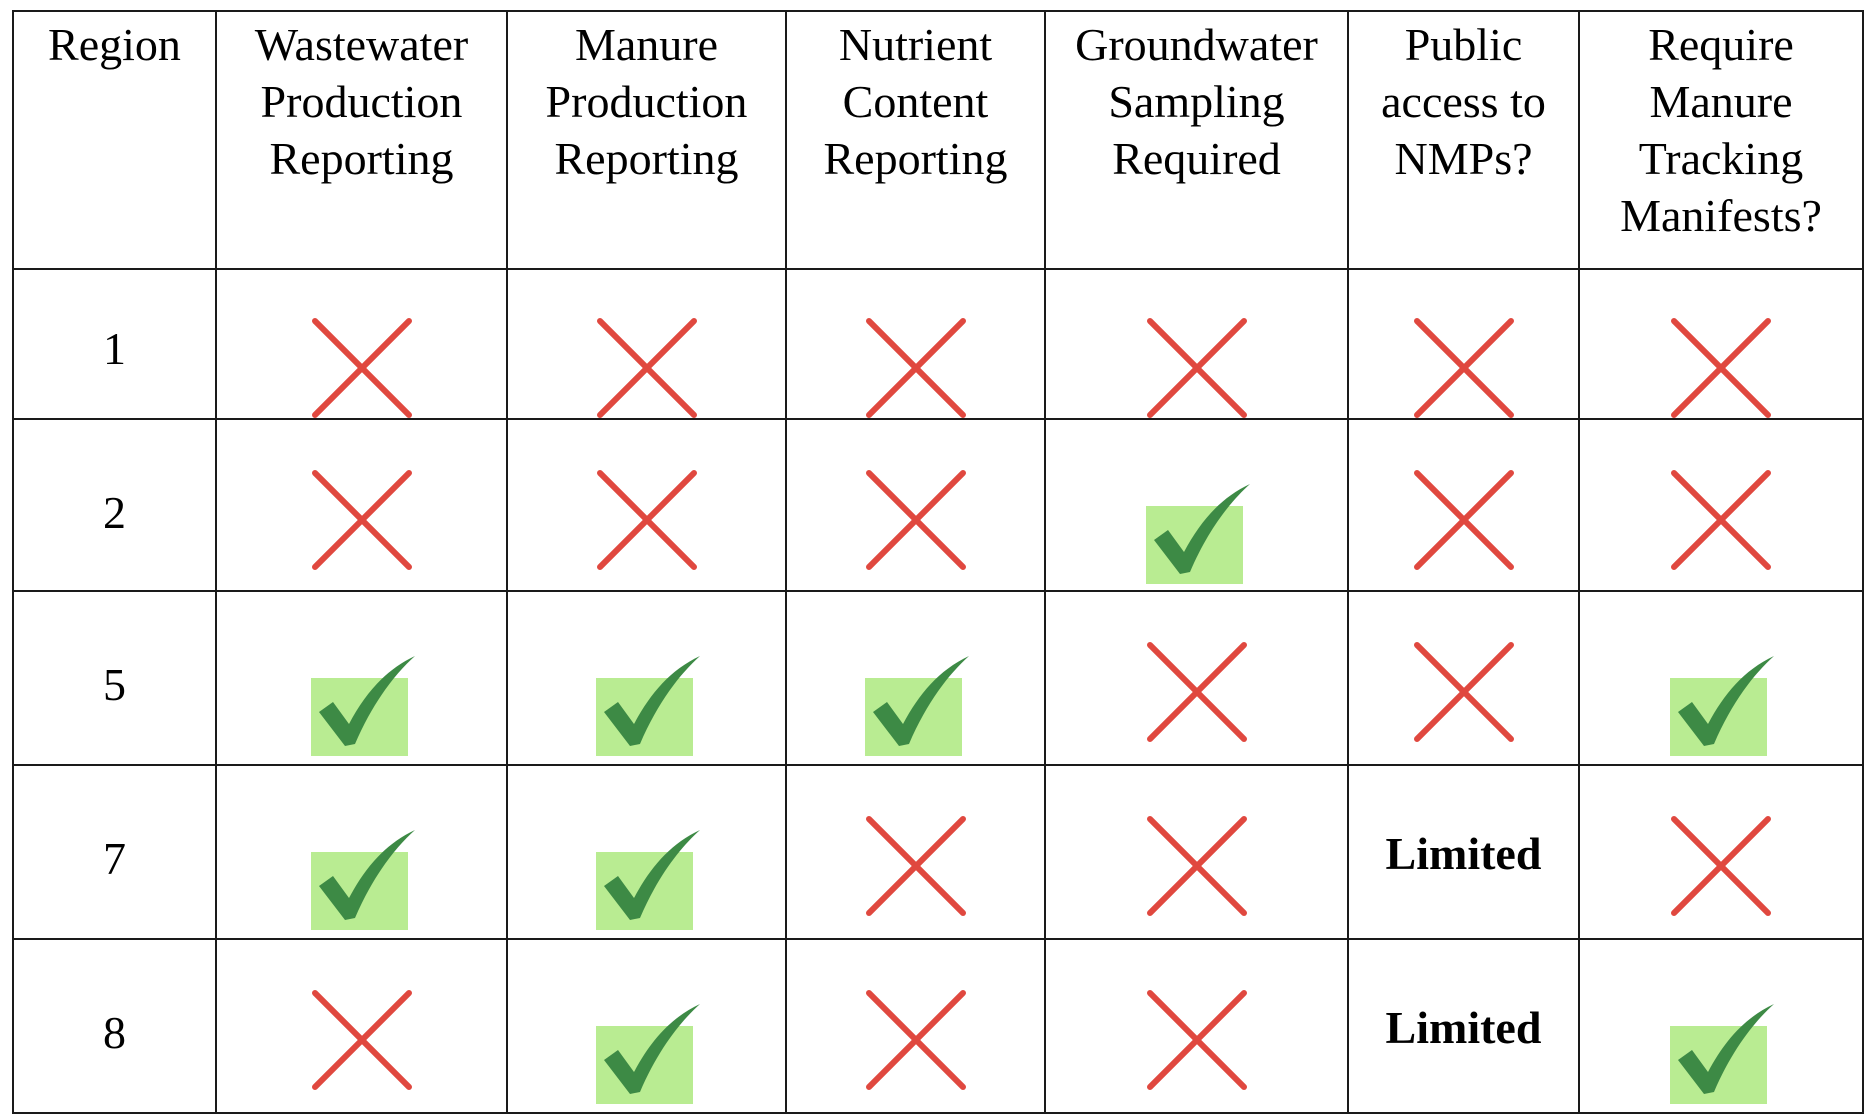 This screenshot has width=1866, height=1118. Describe the element at coordinates (915, 140) in the screenshot. I see `header-nutrient-content-reporting: Nutrient Content Reporting` at that location.